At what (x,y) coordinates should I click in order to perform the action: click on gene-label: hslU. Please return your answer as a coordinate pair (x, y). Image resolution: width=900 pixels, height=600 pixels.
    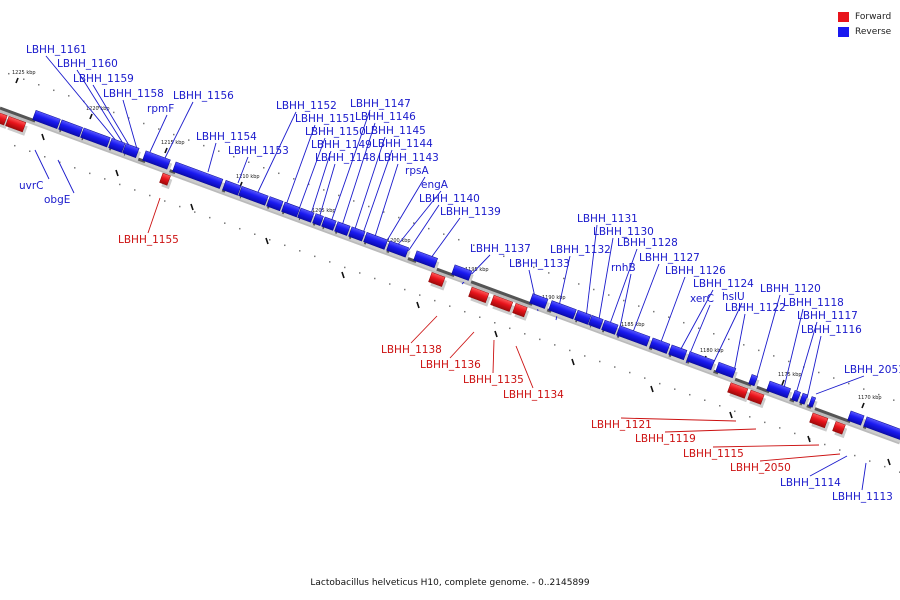
    Looking at the image, I should click on (733, 297).